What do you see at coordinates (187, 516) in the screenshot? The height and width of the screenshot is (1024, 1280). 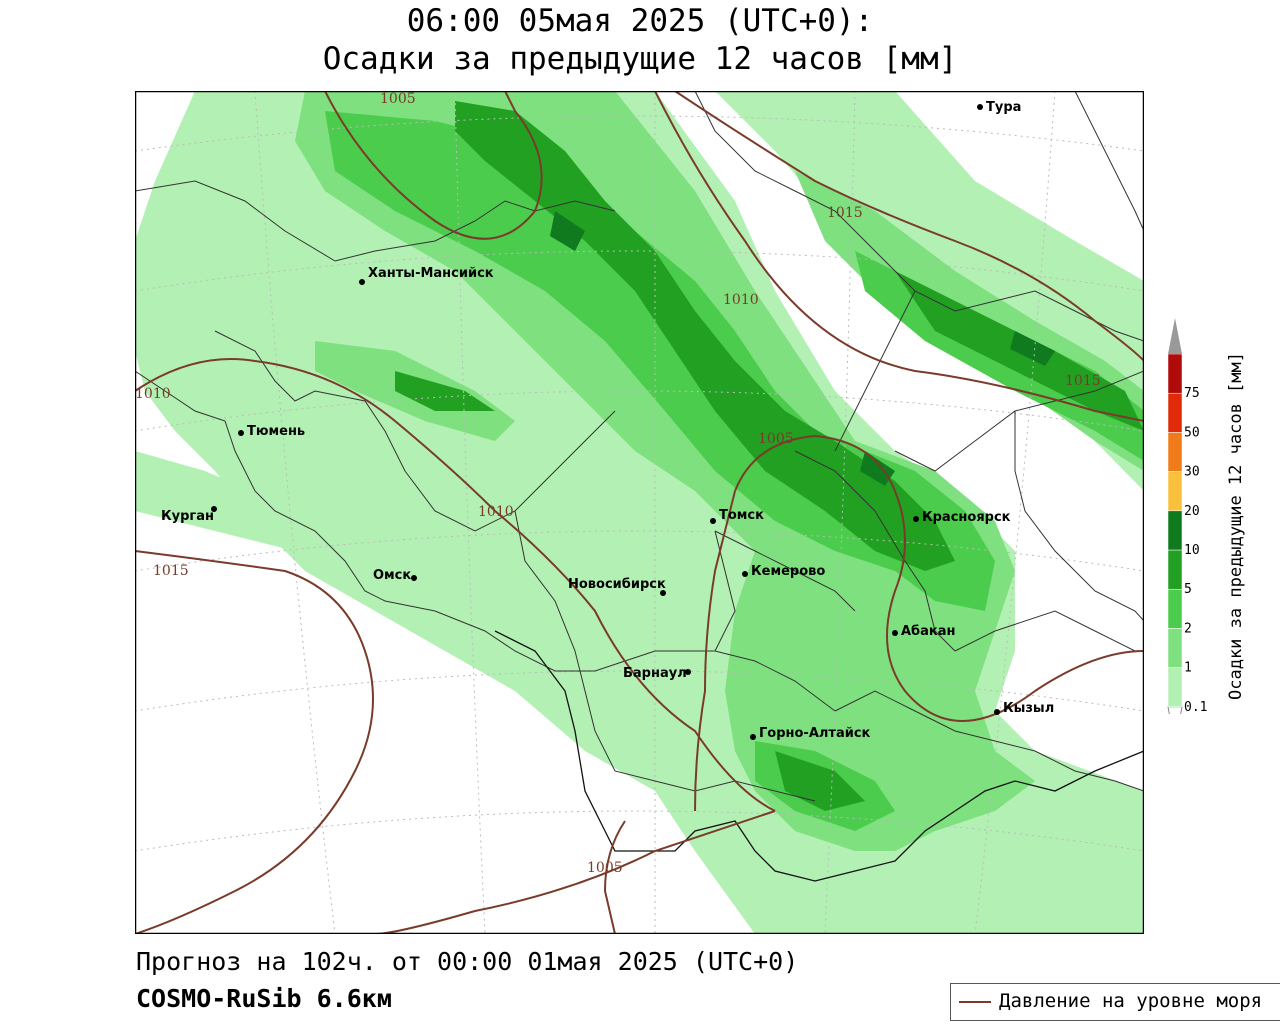 I see `city-label: Курган` at bounding box center [187, 516].